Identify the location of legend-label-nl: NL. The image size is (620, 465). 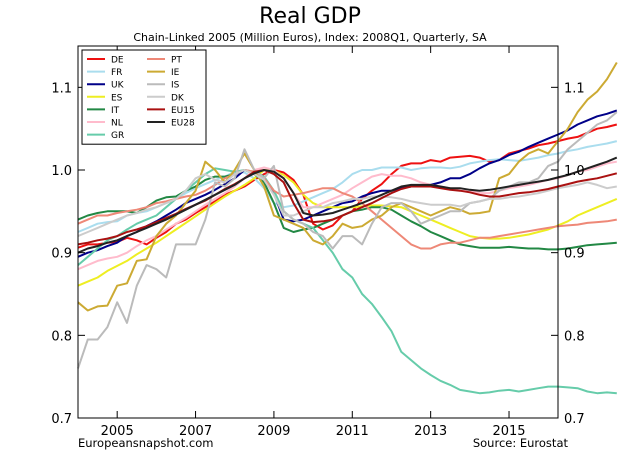
(117, 124).